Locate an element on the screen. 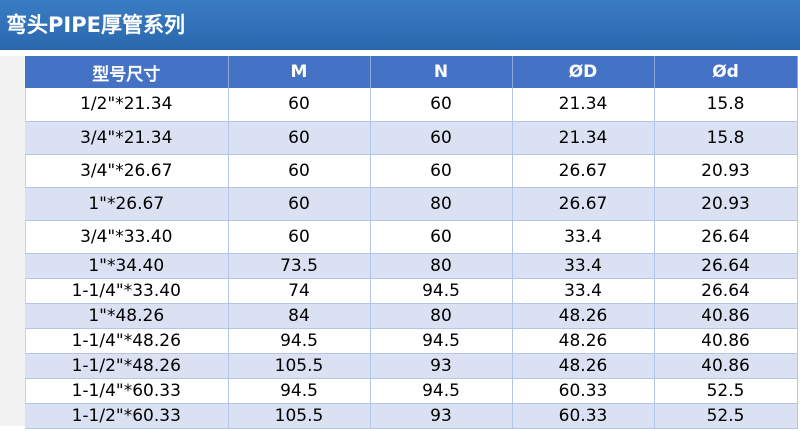  title-bar: 弯头PIPE厚管系列 is located at coordinates (400, 25).